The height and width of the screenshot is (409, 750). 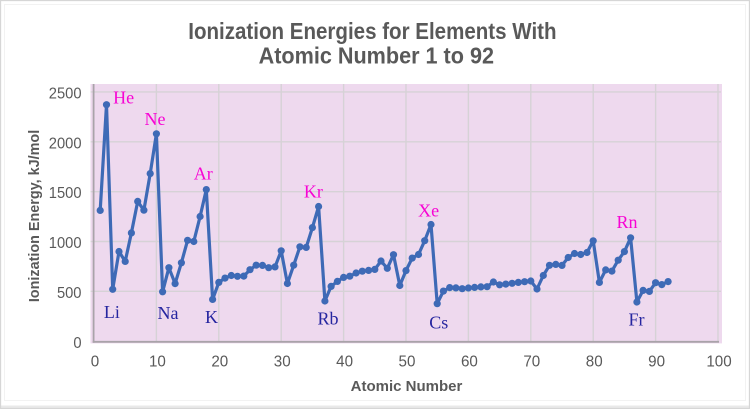 I want to click on svg-text: 100, so click(x=719, y=361).